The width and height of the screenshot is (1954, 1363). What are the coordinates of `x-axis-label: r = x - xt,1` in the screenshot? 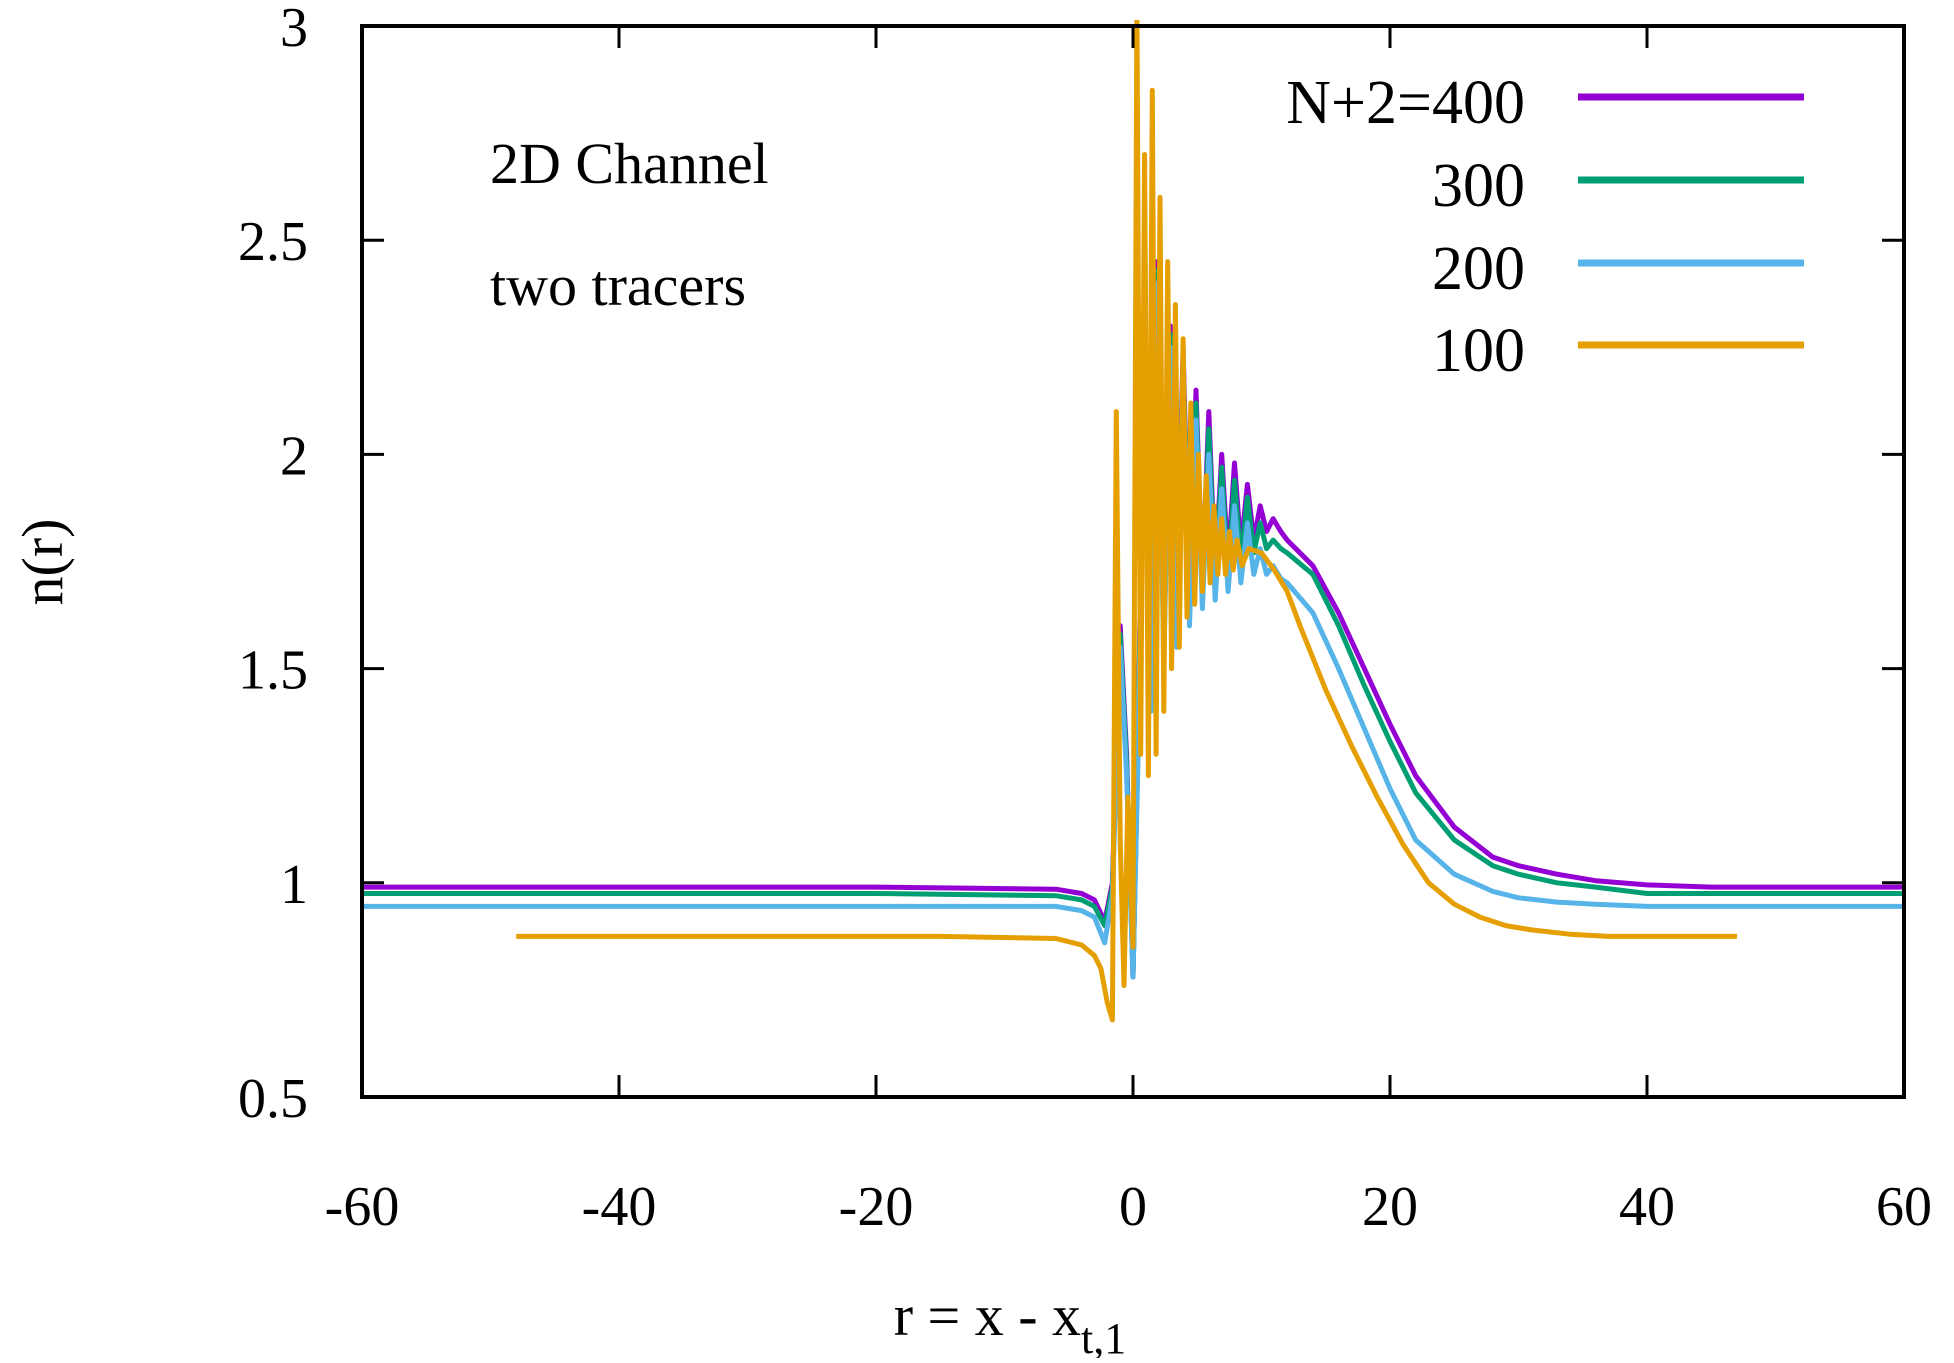 It's located at (1010, 1320).